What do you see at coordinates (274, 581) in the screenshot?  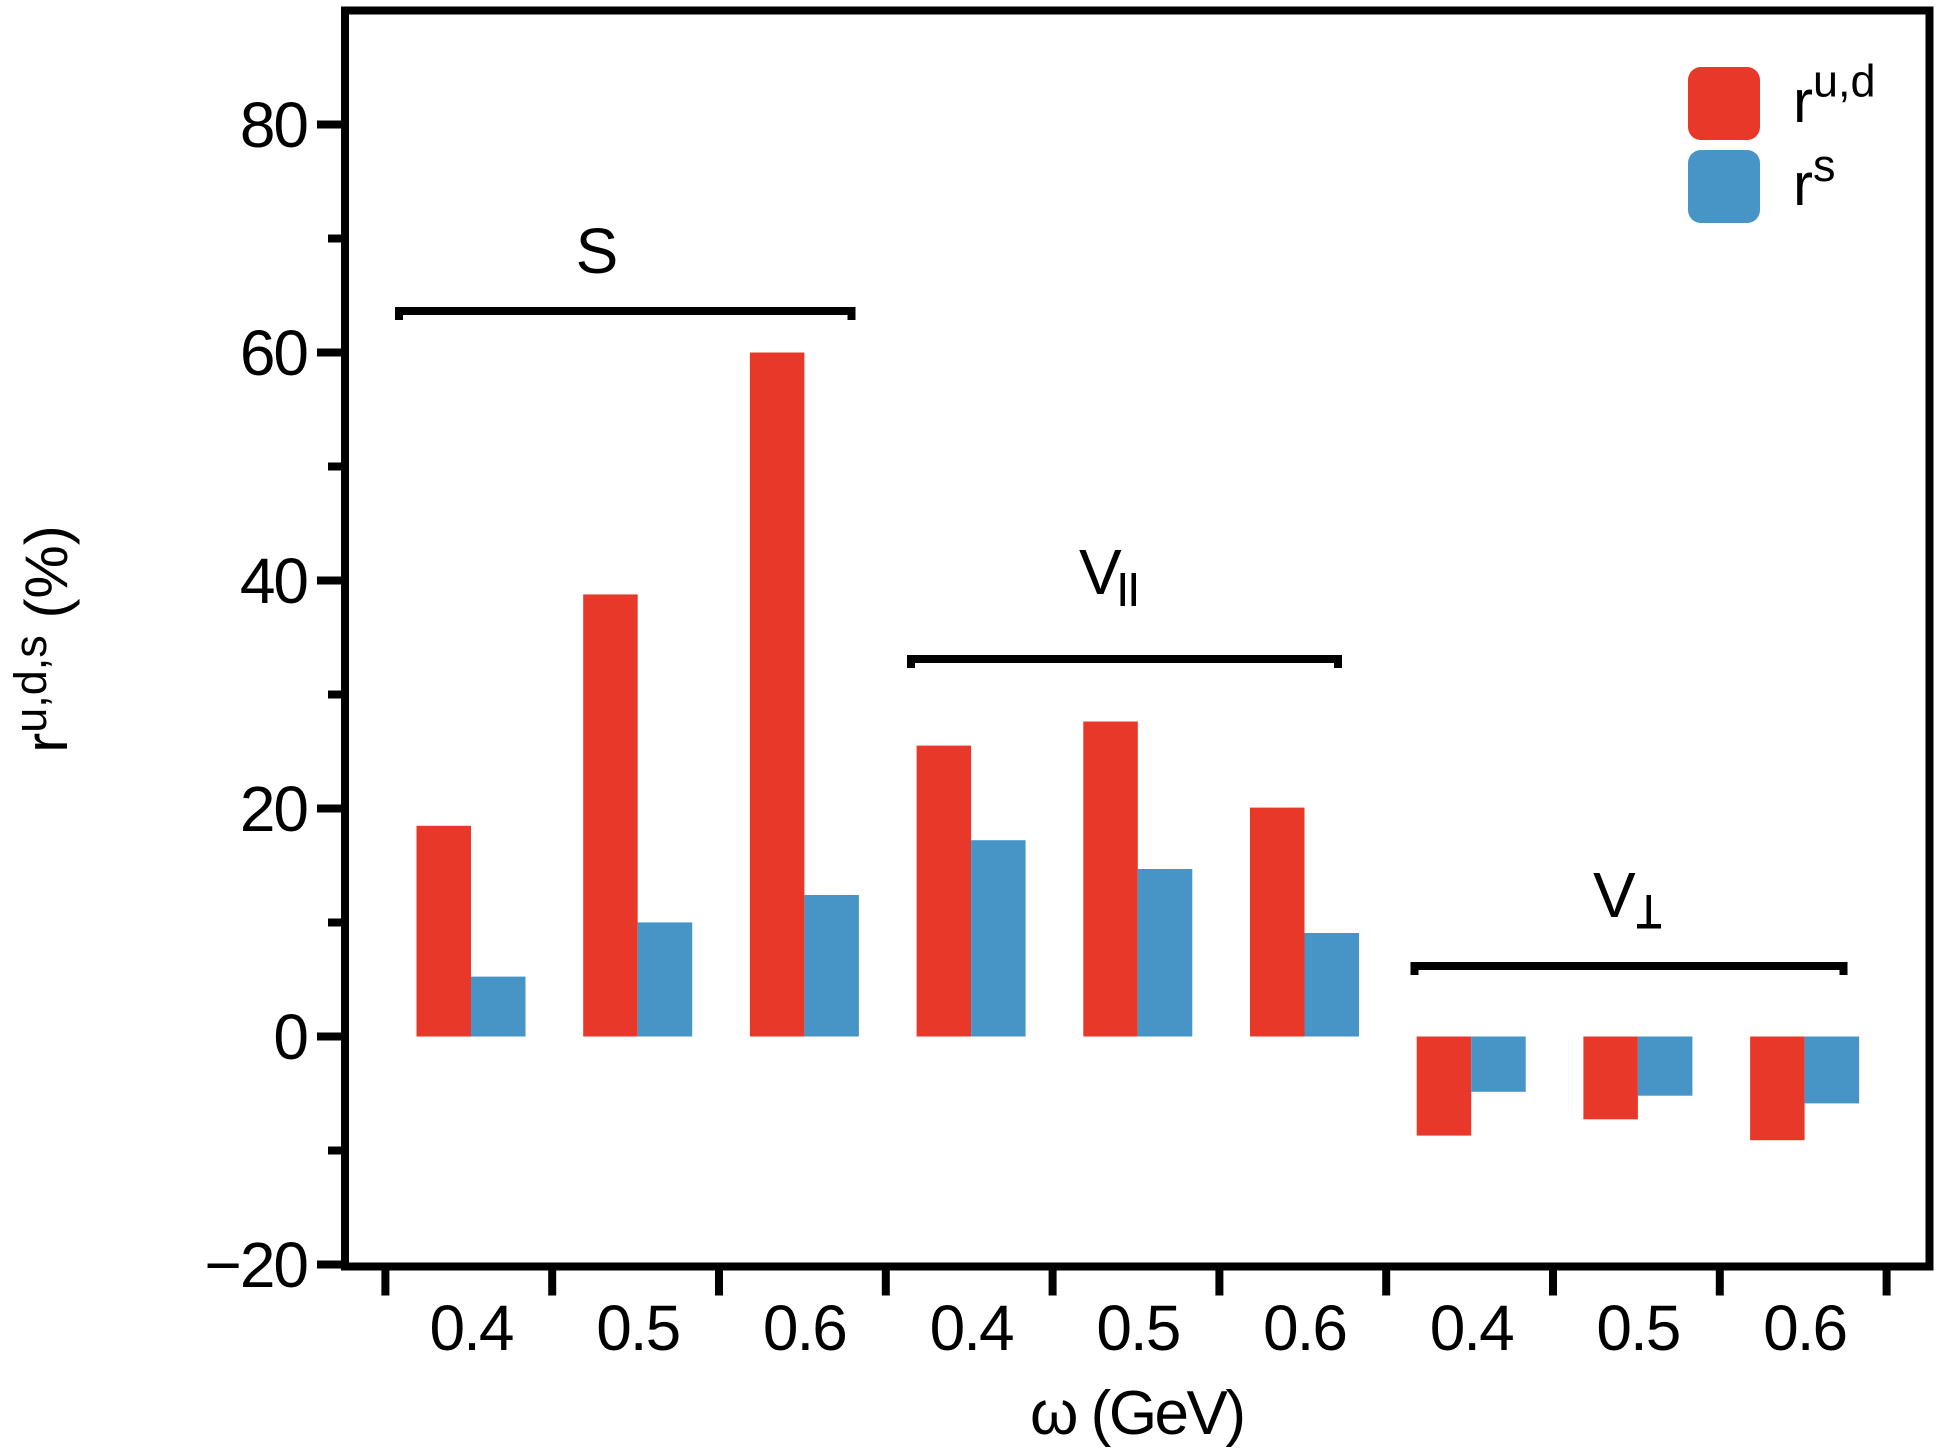 I see `svg-text: 40` at bounding box center [274, 581].